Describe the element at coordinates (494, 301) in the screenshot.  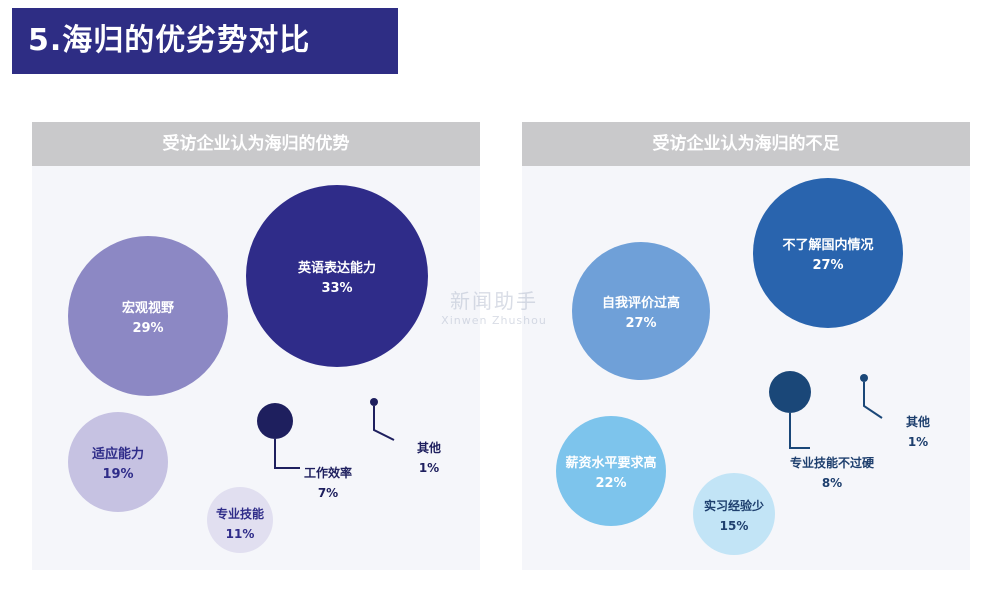
I see `watermark-line1: 新闻助手` at that location.